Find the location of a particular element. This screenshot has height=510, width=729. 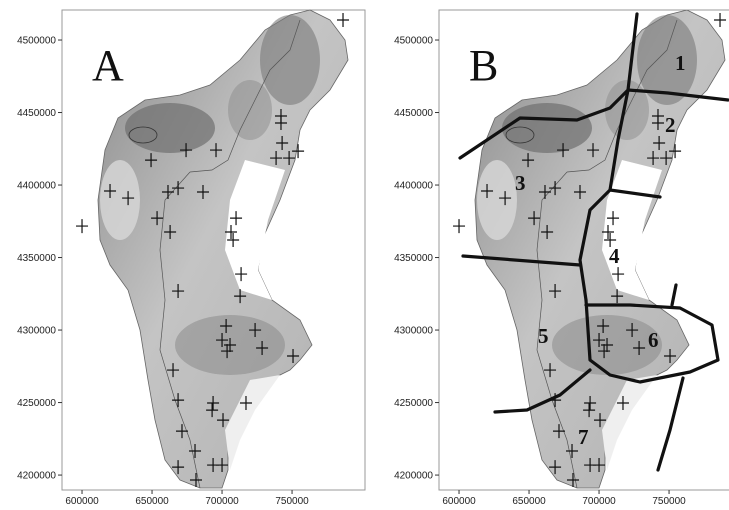

panel-letter: A is located at coordinates (108, 65).